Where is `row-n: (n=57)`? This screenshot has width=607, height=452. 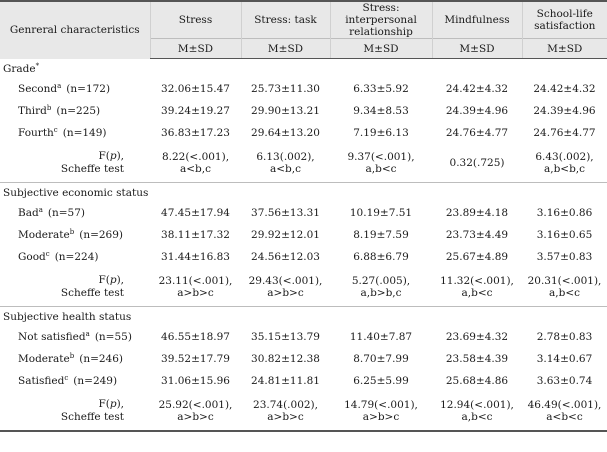
row-n: (n=57) is located at coordinates (66, 213).